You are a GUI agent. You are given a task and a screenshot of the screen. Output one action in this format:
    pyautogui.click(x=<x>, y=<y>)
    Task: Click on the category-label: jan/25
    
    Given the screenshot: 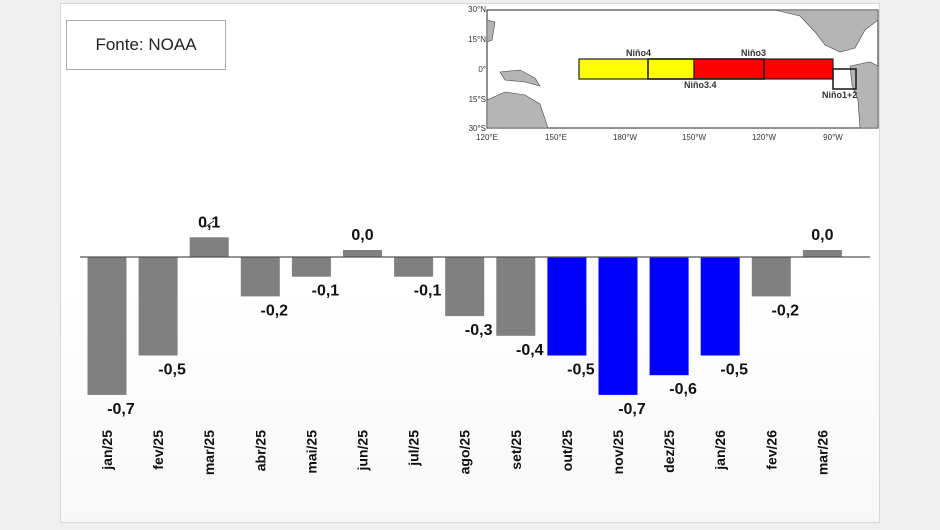 What is the action you would take?
    pyautogui.click(x=107, y=450)
    